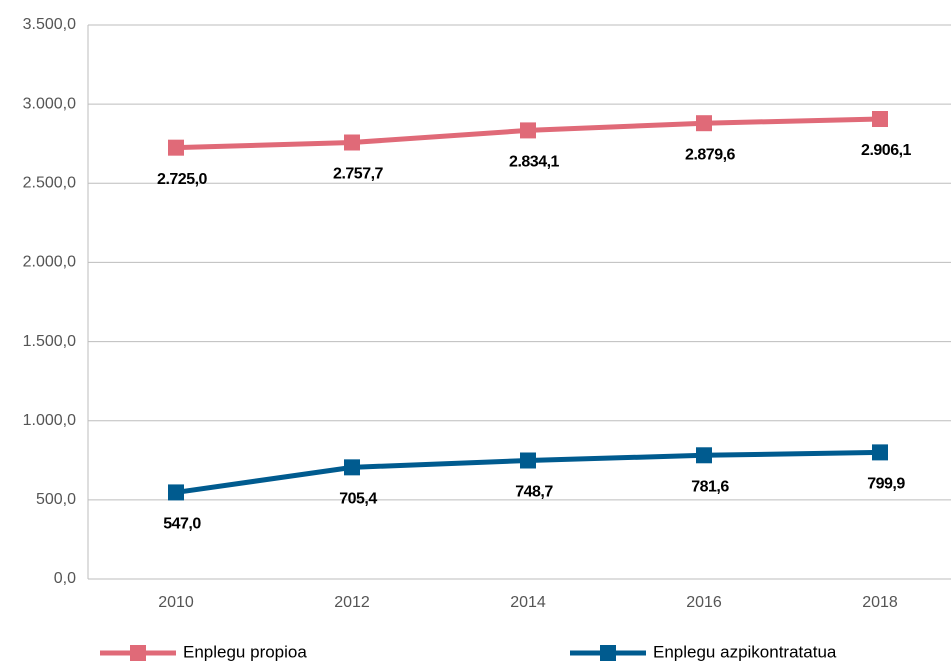 This screenshot has width=952, height=663. I want to click on value-label: 799,9, so click(886, 484).